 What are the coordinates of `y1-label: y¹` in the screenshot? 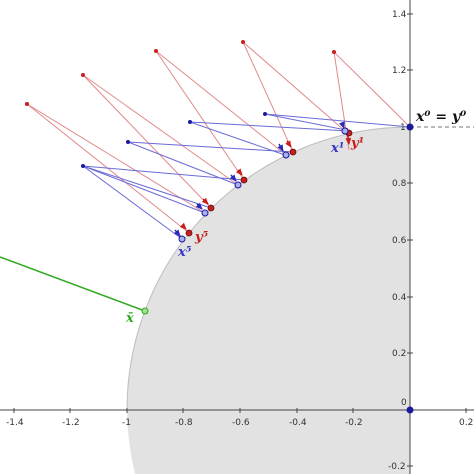 It's located at (357, 143).